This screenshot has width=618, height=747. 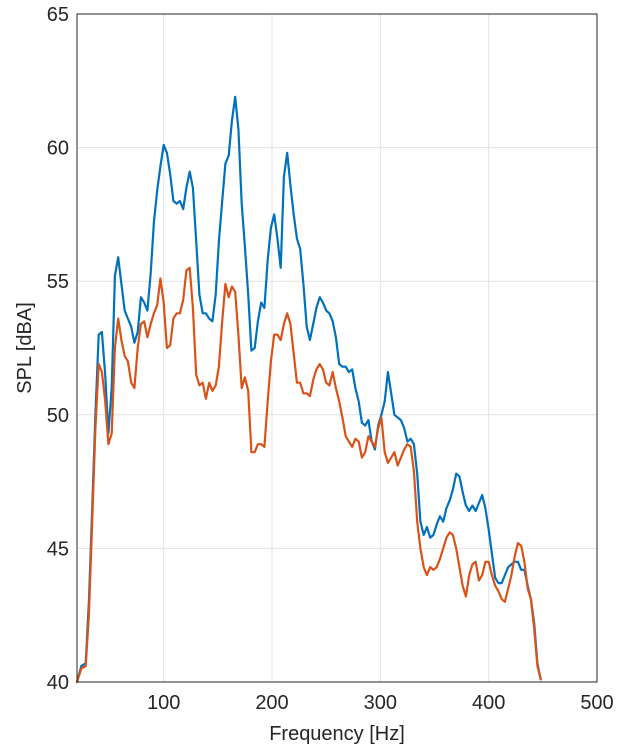 I want to click on x-tick-label: 200, so click(x=271, y=703).